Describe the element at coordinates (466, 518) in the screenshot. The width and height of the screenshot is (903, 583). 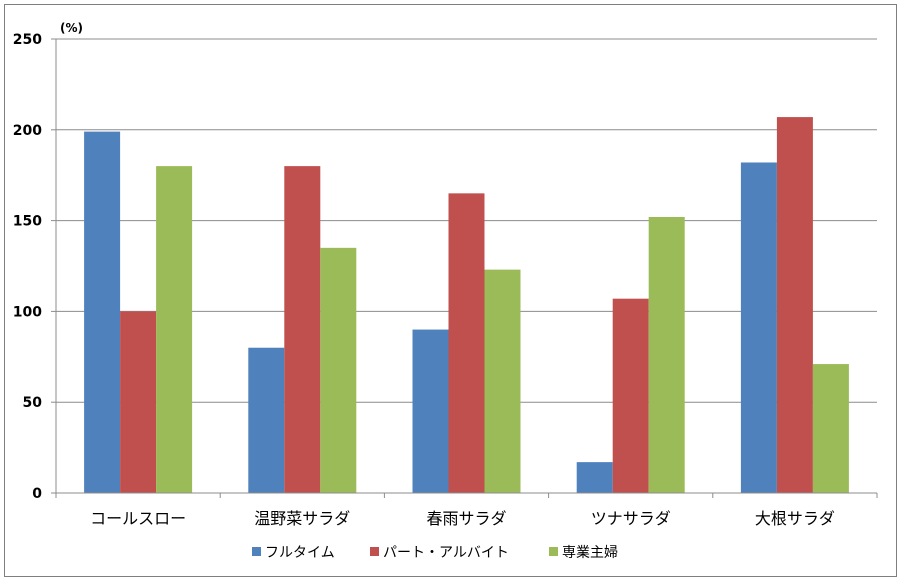
I see `x-category-label: 春雨サラダ` at that location.